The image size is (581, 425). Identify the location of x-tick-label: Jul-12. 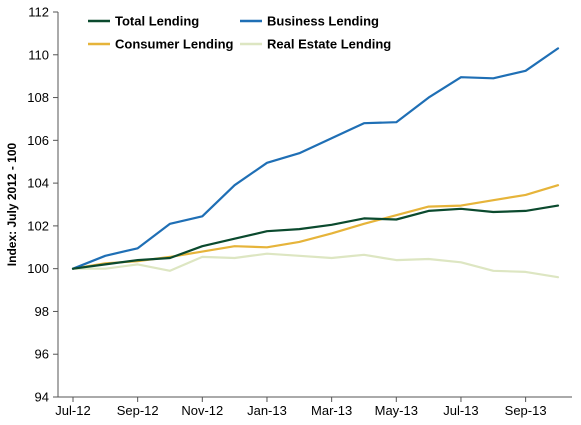
(72, 410).